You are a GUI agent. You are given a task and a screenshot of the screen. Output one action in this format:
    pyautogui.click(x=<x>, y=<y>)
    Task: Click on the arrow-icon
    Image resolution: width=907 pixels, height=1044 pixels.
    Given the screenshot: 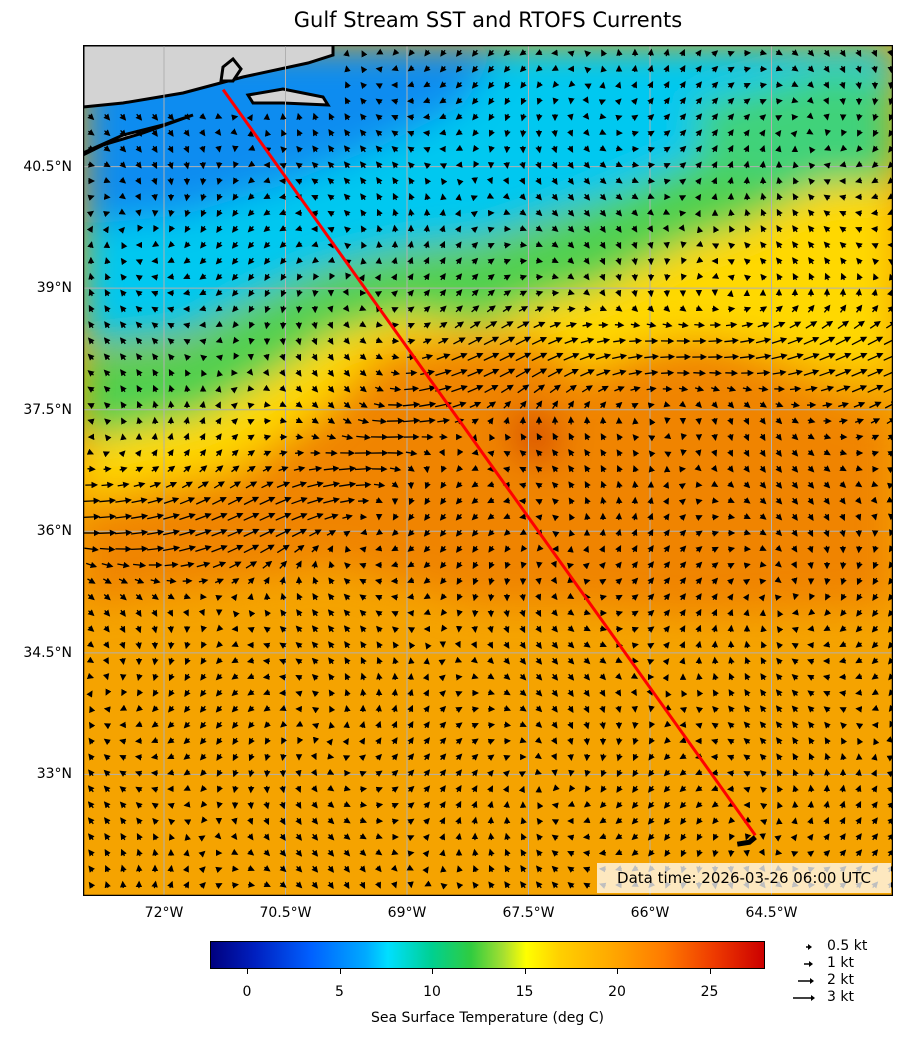 What is the action you would take?
    pyautogui.click(x=809, y=947)
    